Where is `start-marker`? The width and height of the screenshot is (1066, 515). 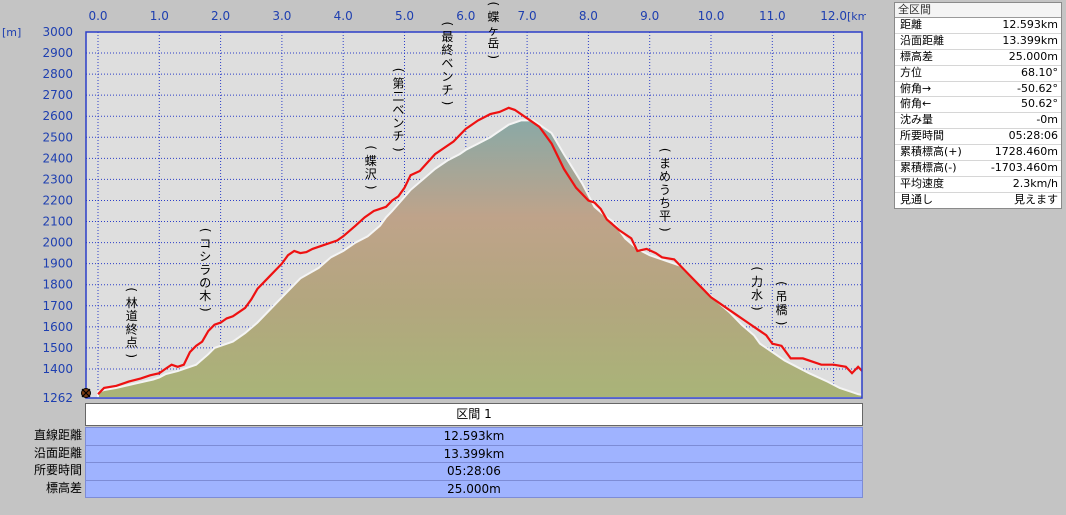 start-marker is located at coordinates (86, 393).